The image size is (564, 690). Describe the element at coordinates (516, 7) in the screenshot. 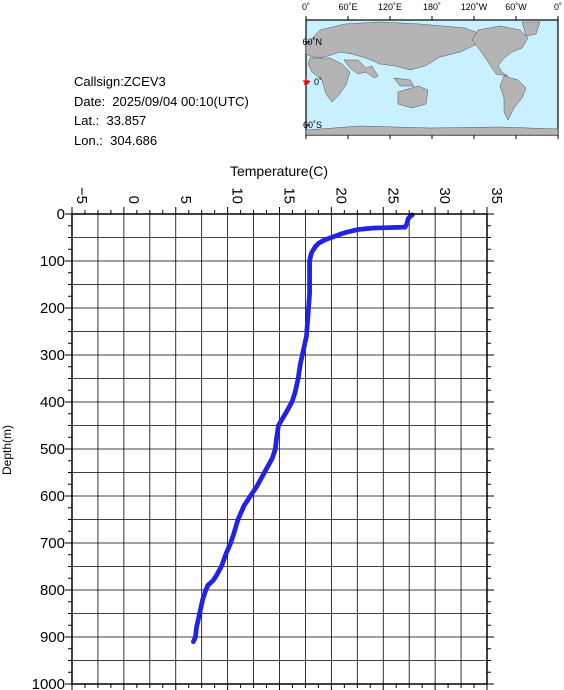

I see `map-lon-label: 60˚W` at that location.